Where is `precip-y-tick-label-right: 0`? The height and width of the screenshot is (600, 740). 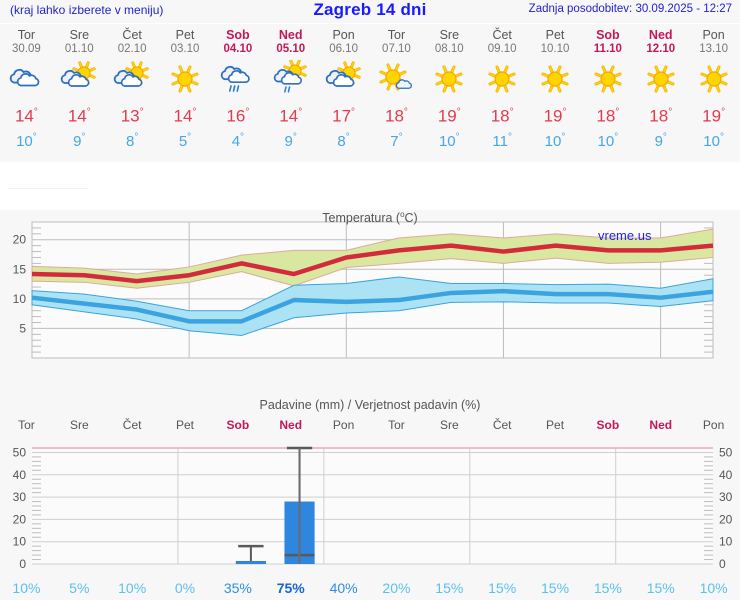
precip-y-tick-label-right: 0 is located at coordinates (722, 564).